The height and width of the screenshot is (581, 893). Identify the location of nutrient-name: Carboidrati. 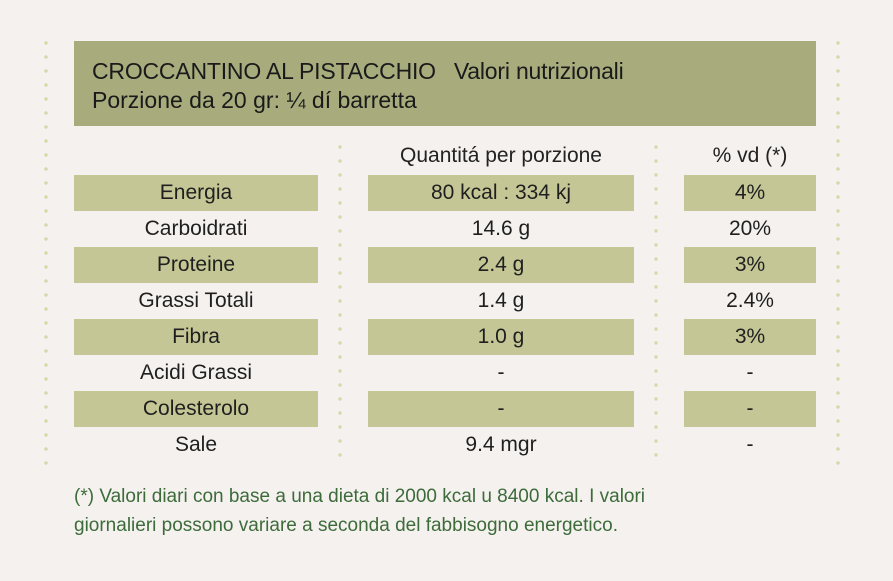
(196, 228).